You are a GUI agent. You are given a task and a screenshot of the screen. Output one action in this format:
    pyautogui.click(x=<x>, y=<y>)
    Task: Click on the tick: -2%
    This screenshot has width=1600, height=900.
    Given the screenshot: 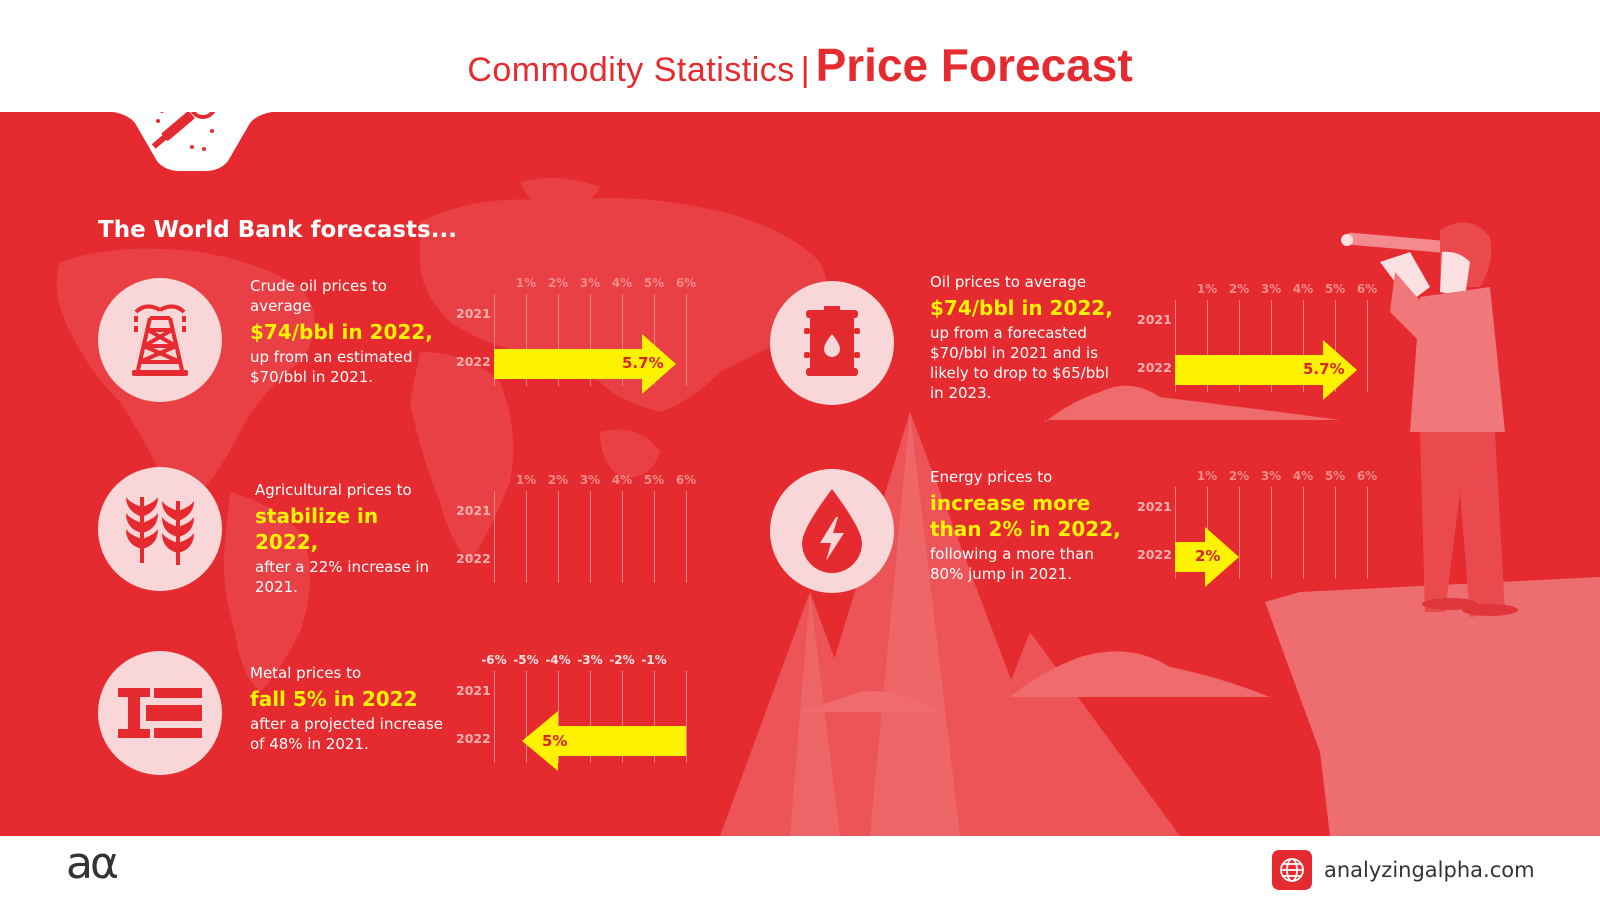 What is the action you would take?
    pyautogui.click(x=622, y=660)
    